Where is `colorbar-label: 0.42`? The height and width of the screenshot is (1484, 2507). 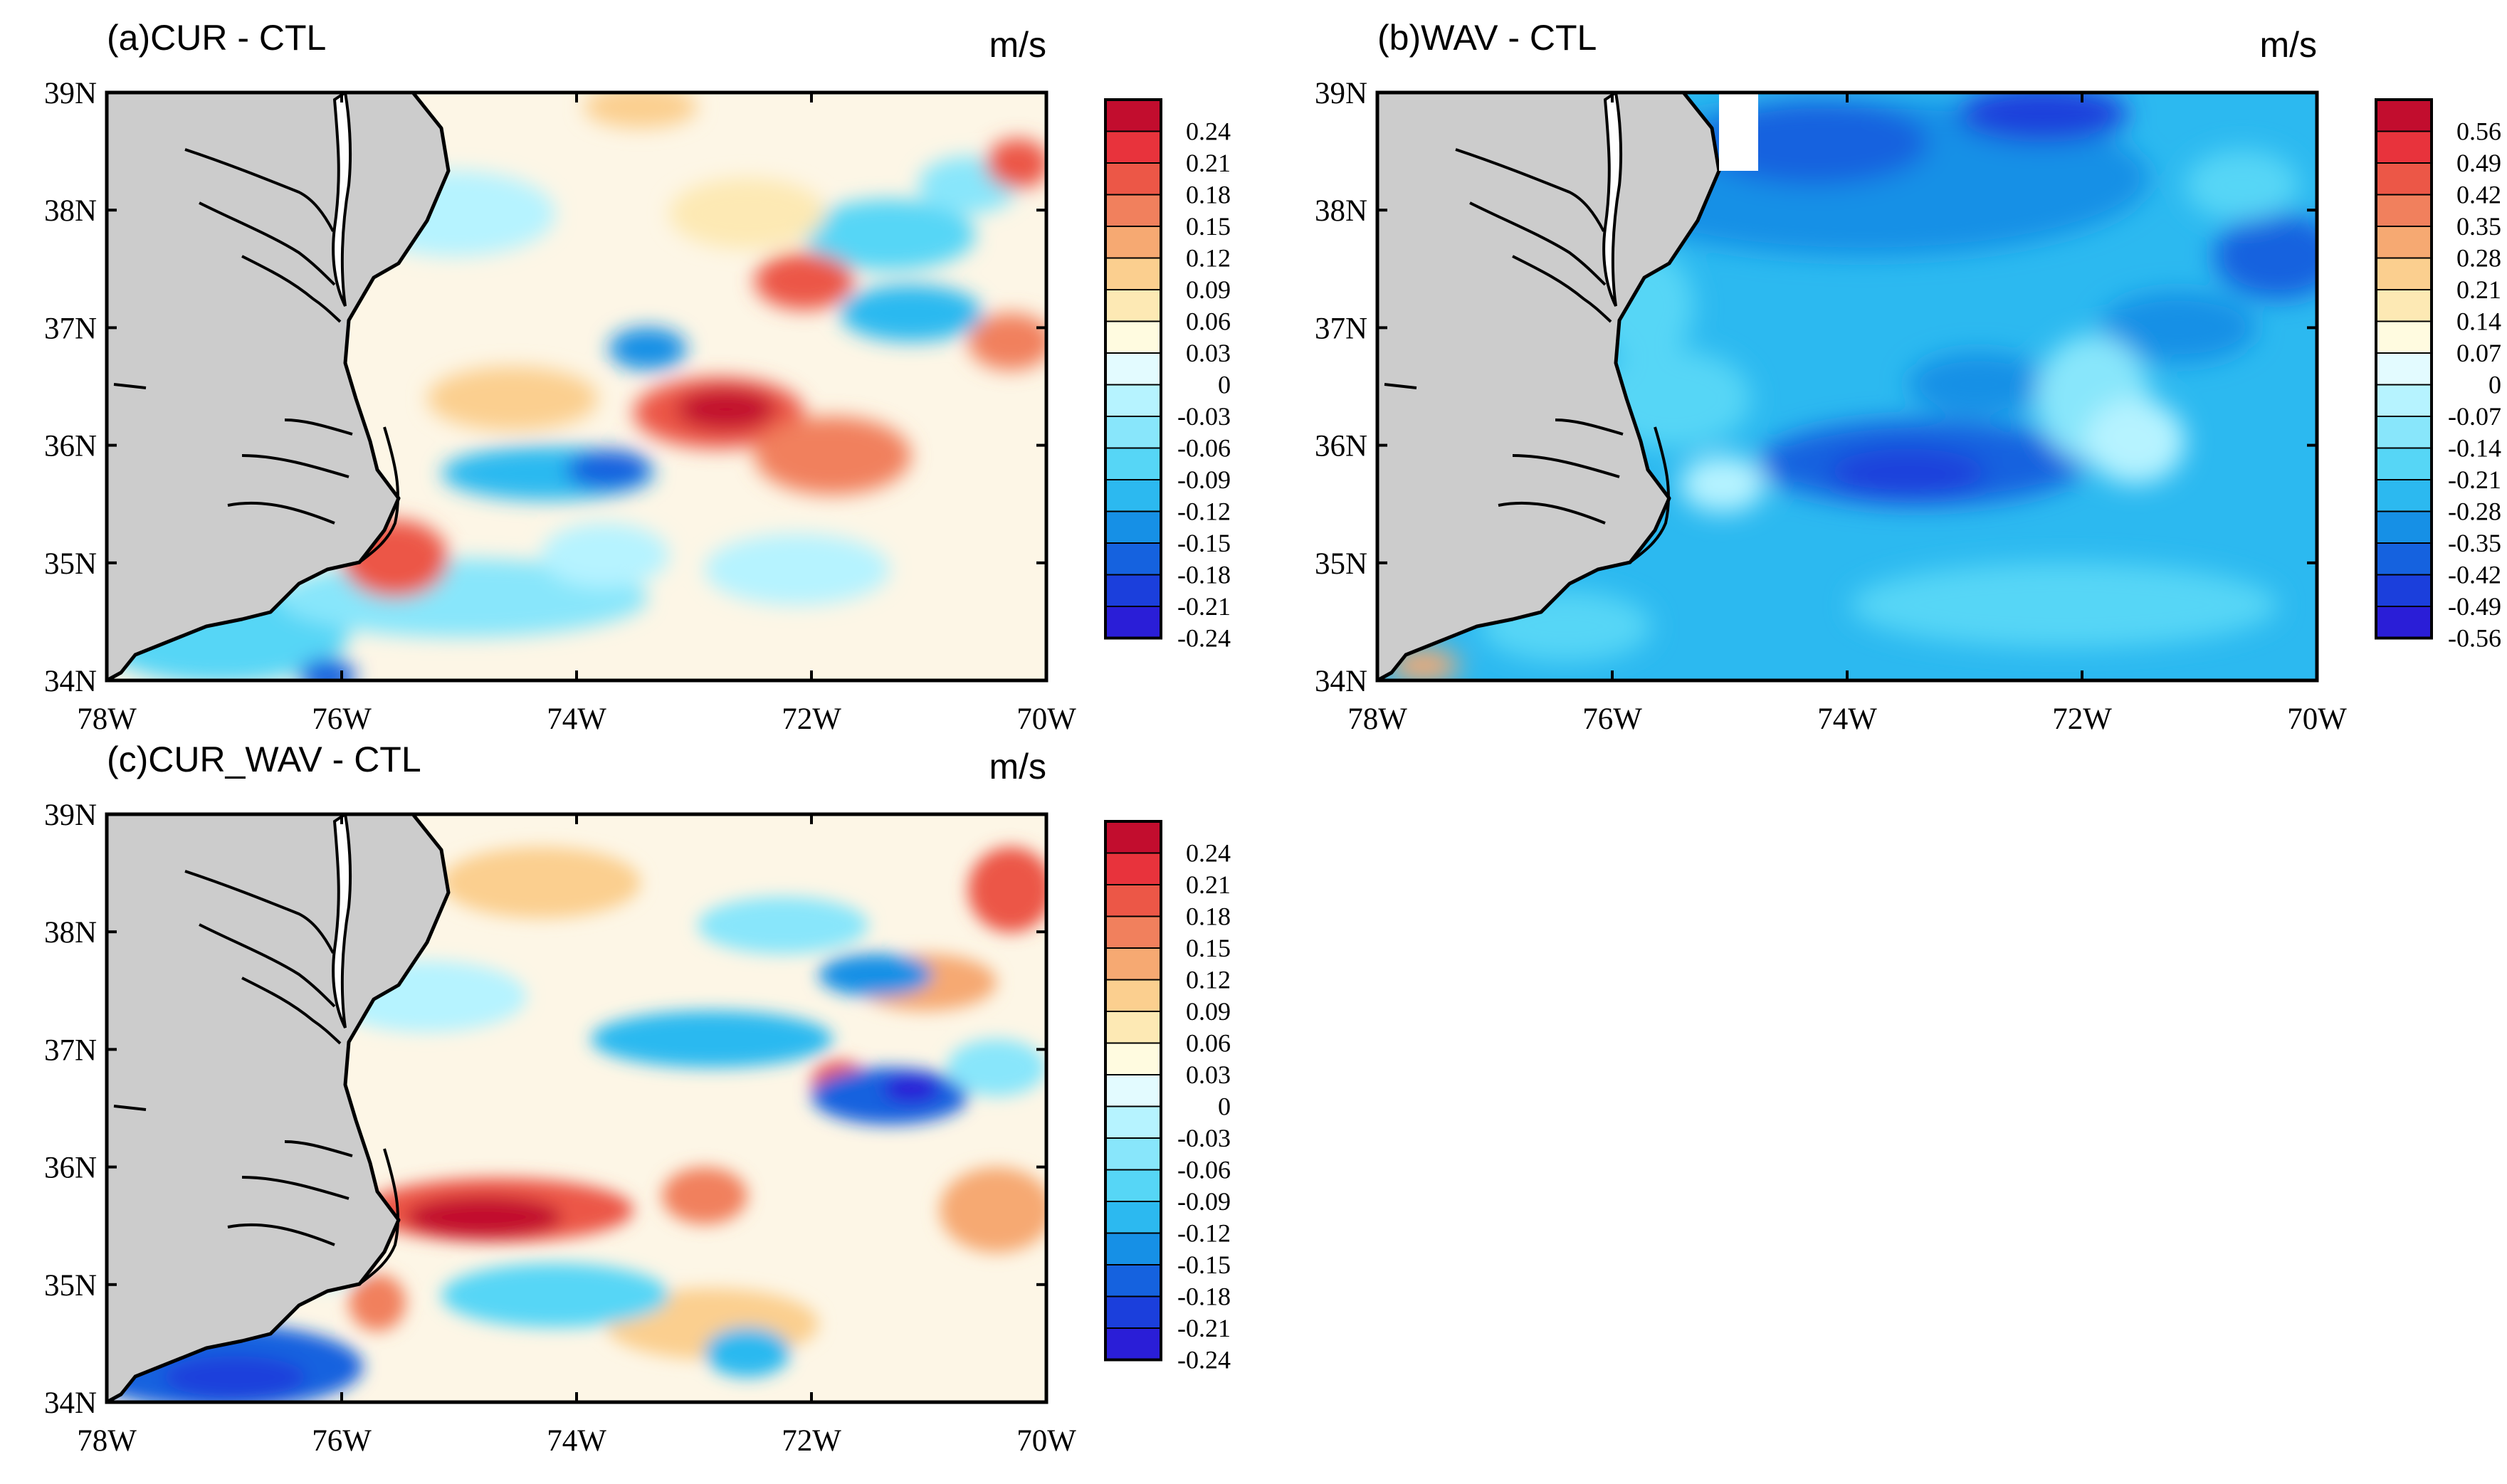
colorbar-label: 0.42 is located at coordinates (2478, 195).